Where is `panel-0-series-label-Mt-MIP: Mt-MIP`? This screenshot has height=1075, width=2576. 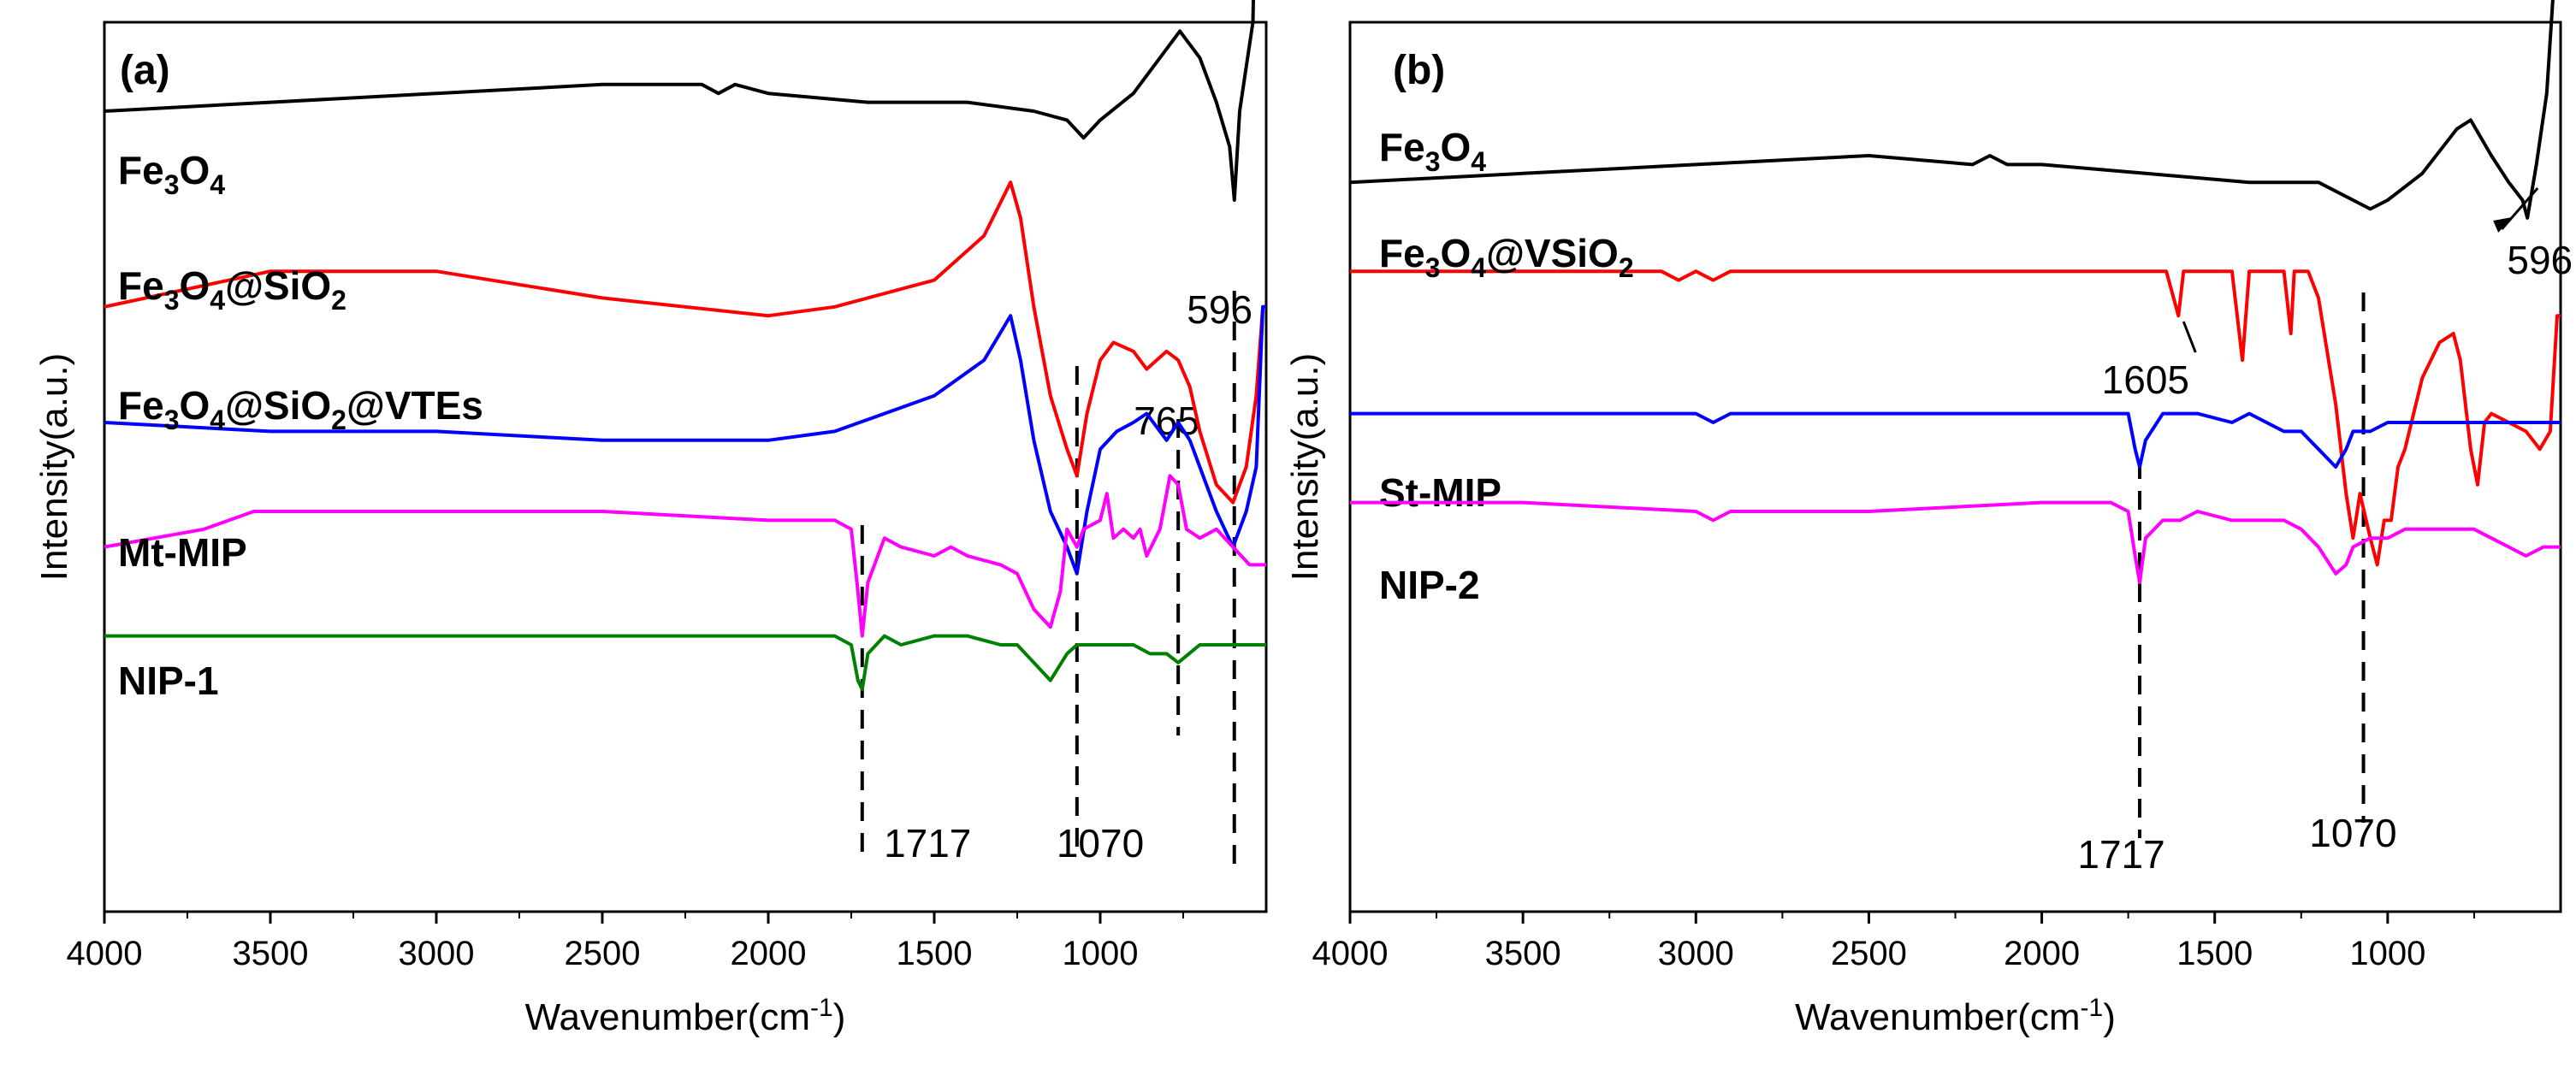 panel-0-series-label-Mt-MIP: Mt-MIP is located at coordinates (183, 552).